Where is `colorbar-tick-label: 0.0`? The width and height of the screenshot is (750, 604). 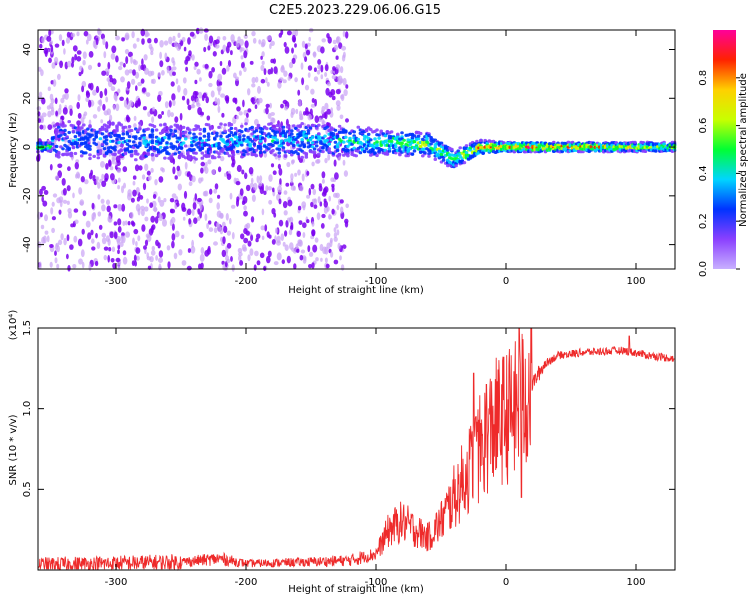 colorbar-tick-label: 0.0 is located at coordinates (703, 269).